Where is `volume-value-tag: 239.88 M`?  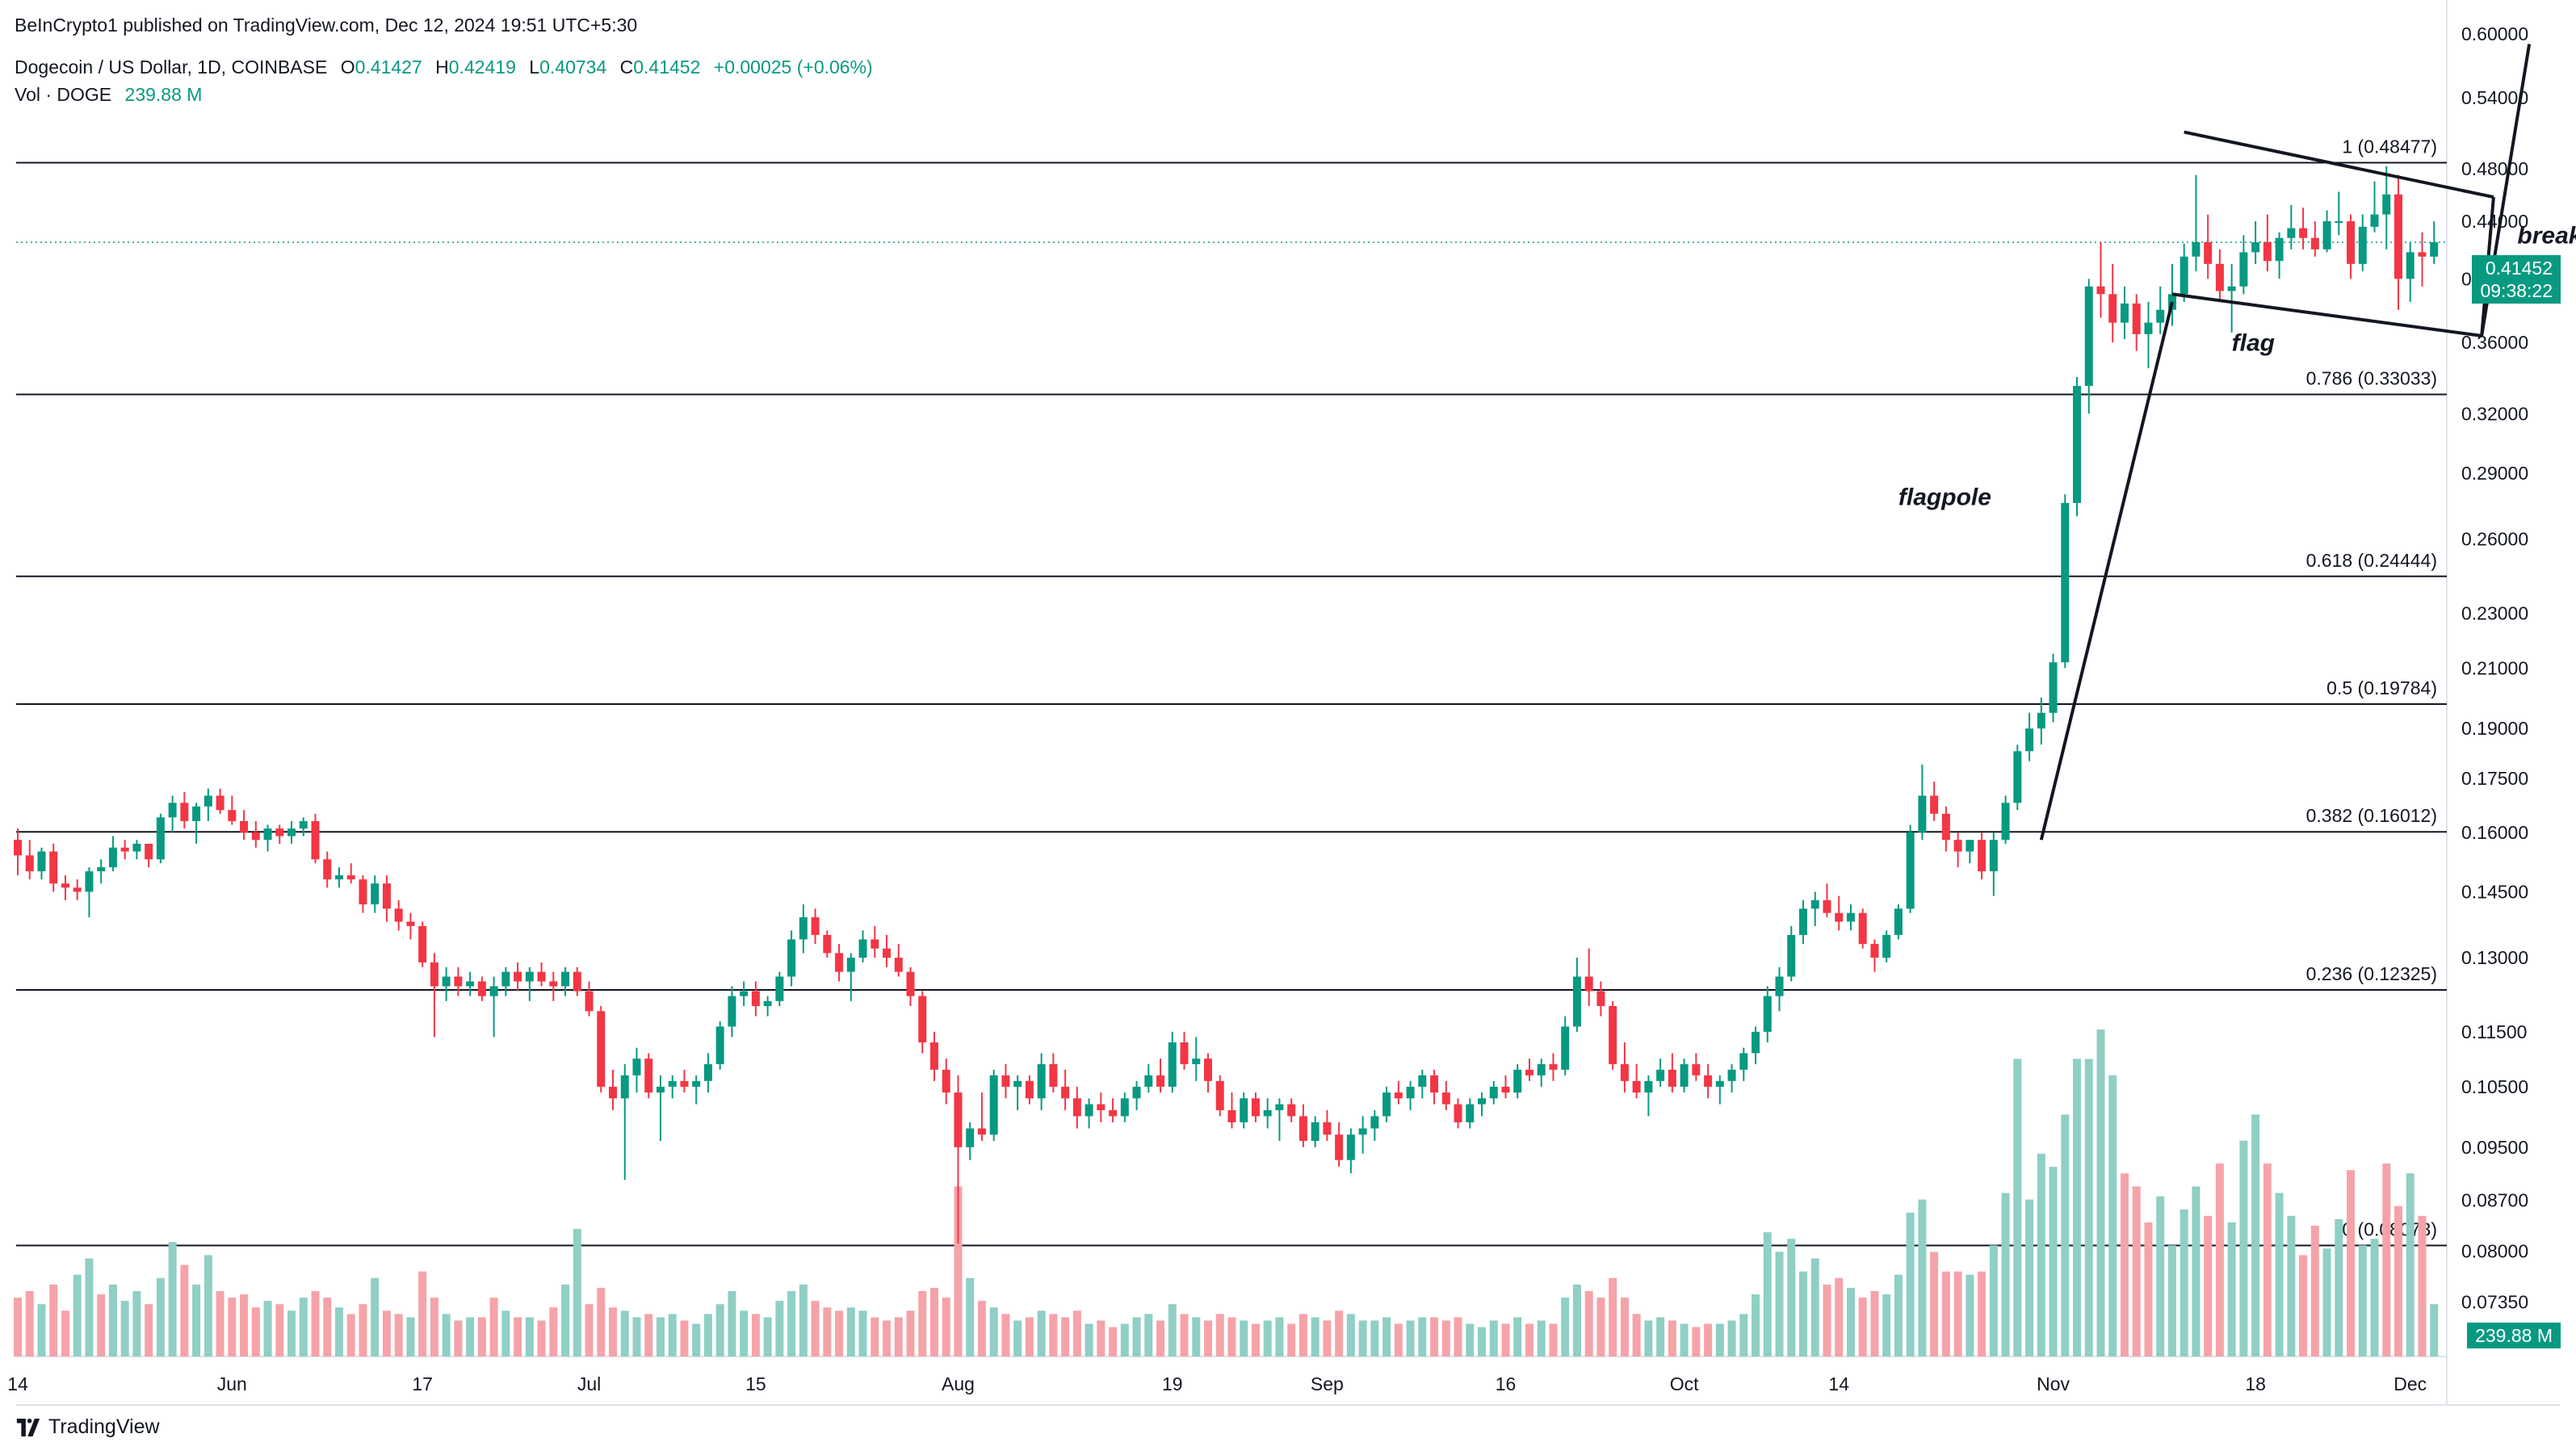 volume-value-tag: 239.88 M is located at coordinates (2514, 1335).